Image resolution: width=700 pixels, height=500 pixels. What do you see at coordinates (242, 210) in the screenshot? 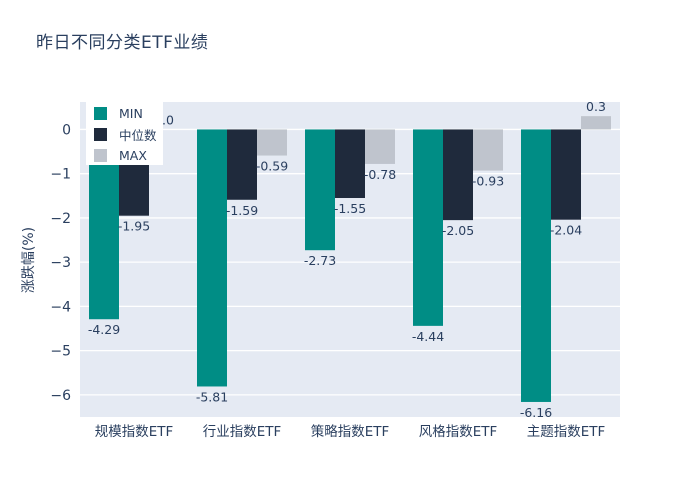
I see `bar-value-label: -1.59` at bounding box center [242, 210].